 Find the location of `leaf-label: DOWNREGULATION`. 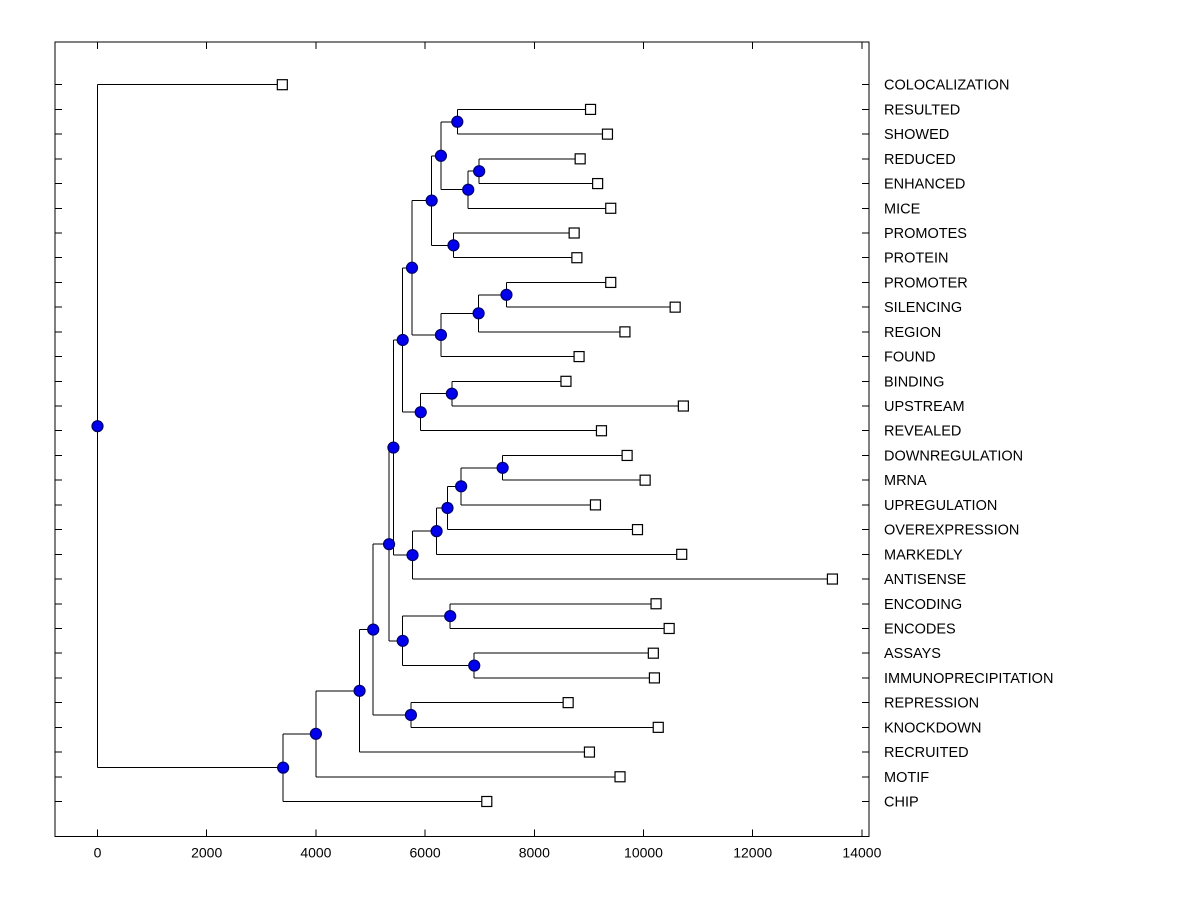

leaf-label: DOWNREGULATION is located at coordinates (953, 456).